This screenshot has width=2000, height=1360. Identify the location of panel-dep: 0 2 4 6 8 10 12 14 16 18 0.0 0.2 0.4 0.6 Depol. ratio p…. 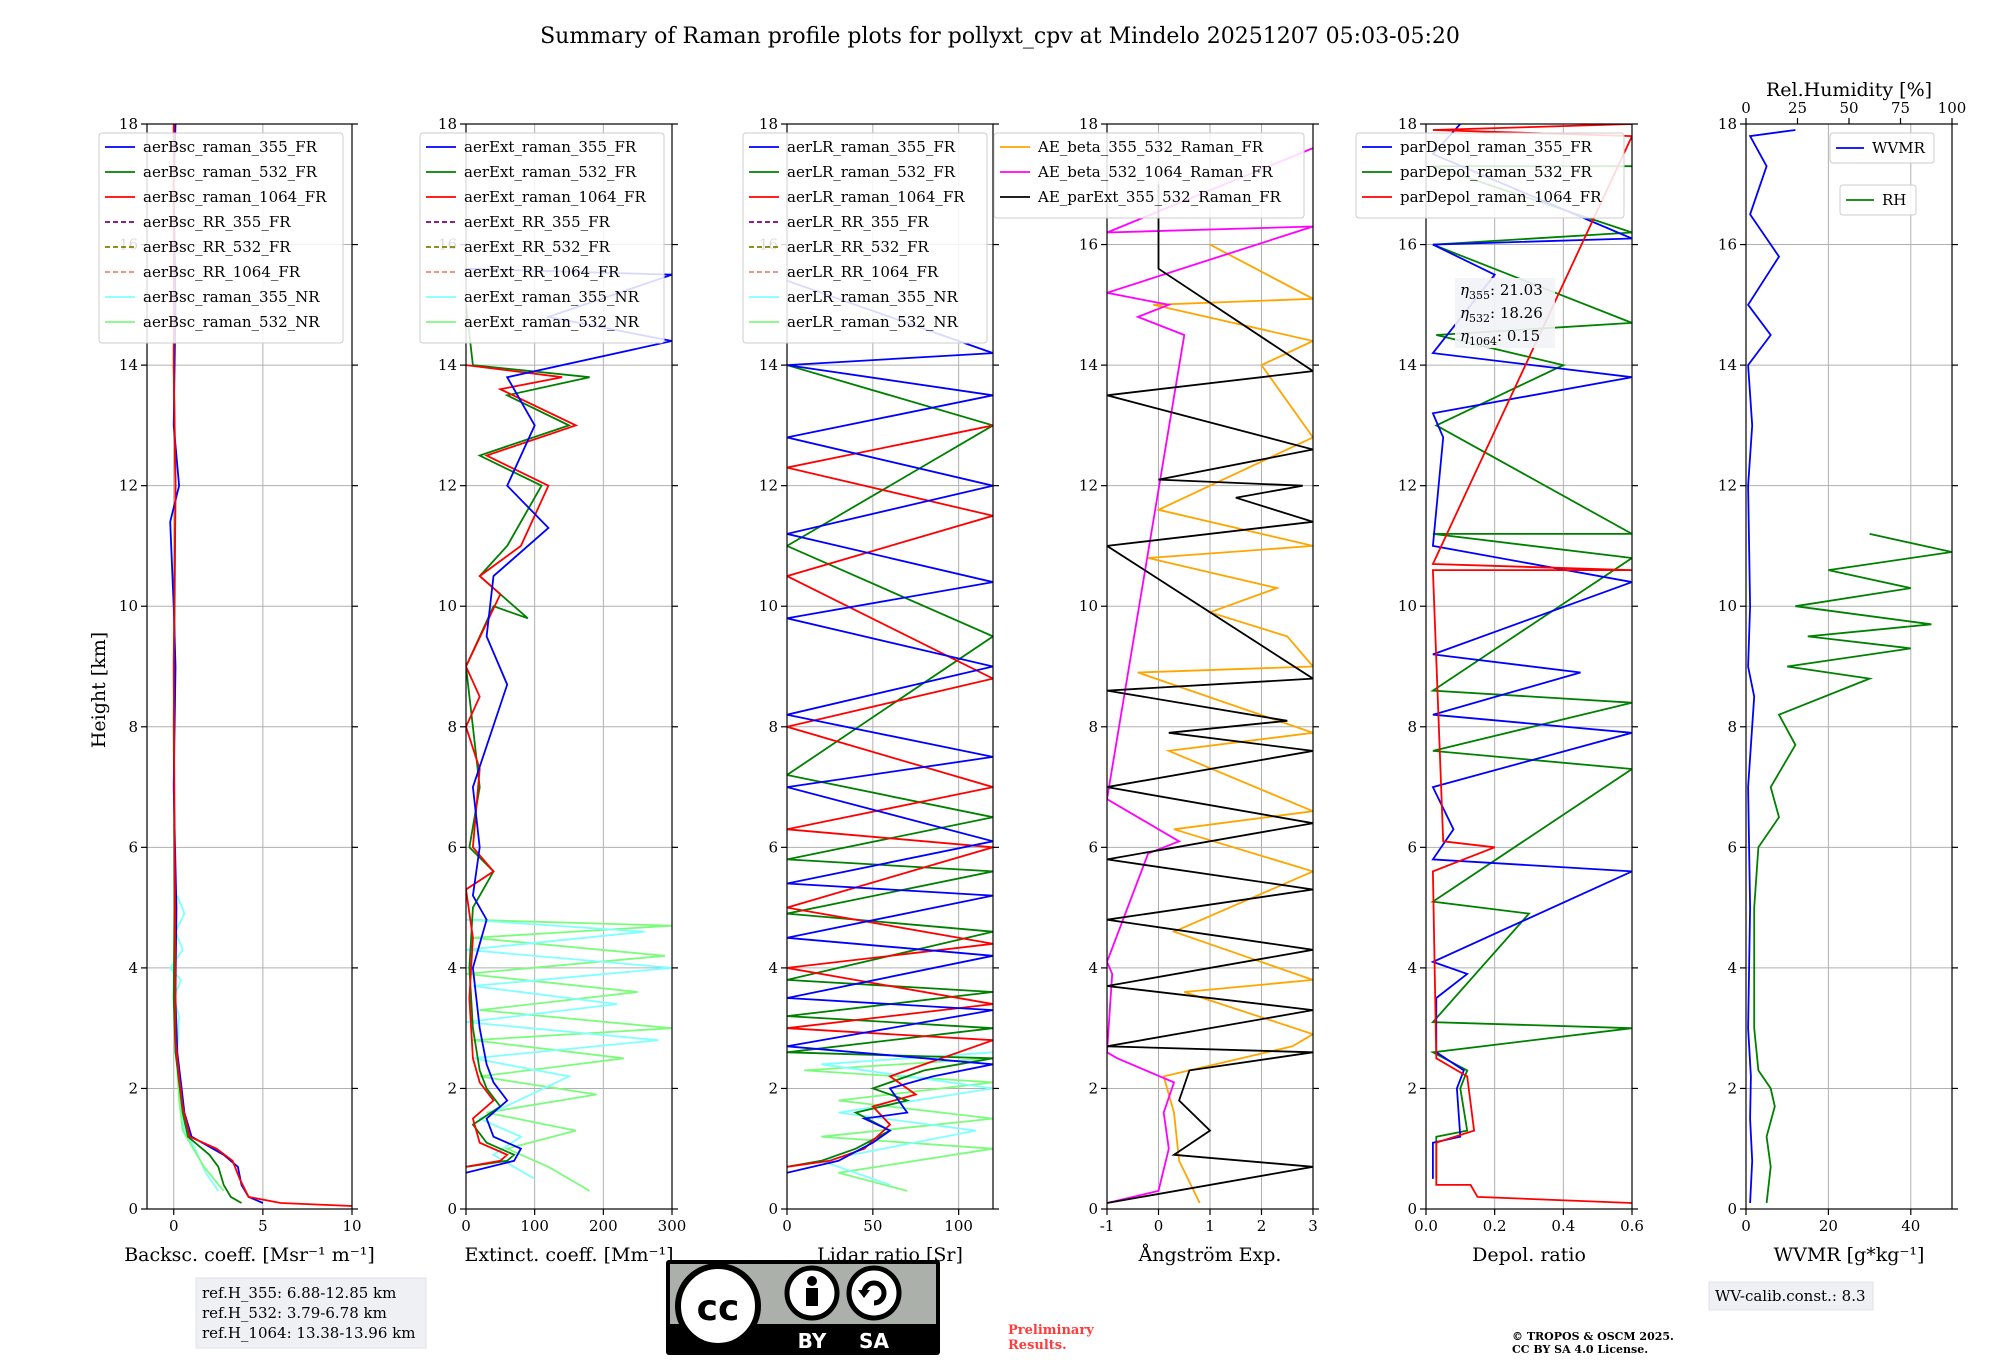
(1499, 690).